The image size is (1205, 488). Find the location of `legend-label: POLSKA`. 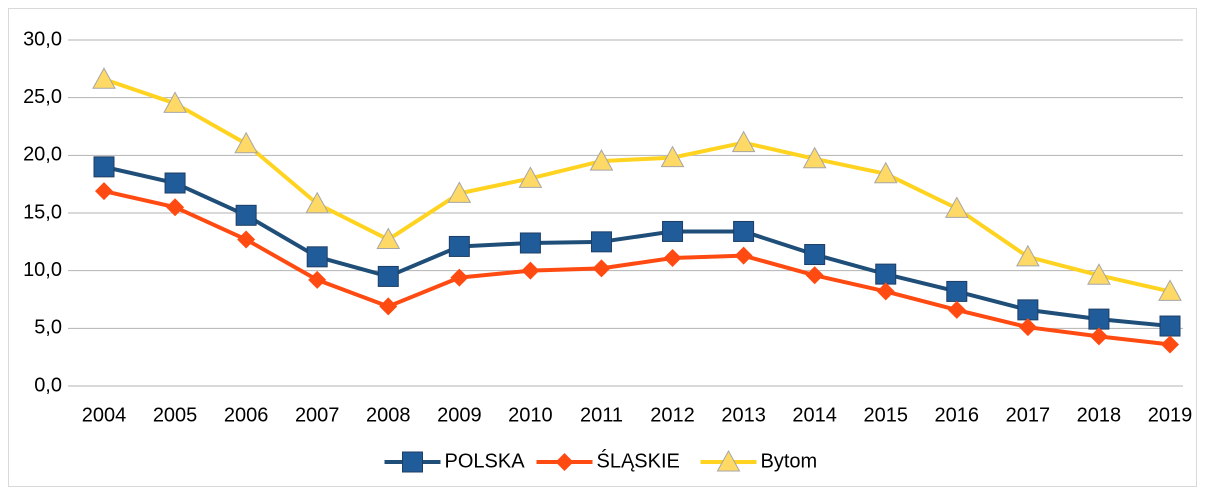

legend-label: POLSKA is located at coordinates (485, 461).